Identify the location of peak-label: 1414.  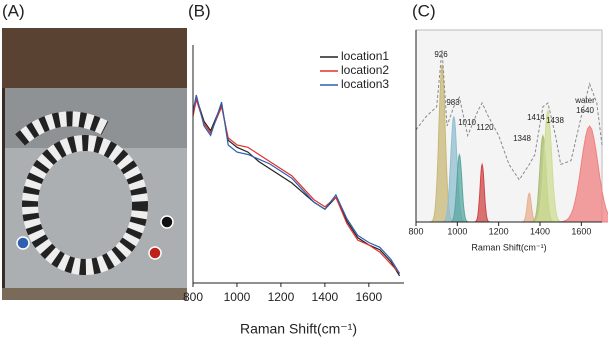
(536, 117).